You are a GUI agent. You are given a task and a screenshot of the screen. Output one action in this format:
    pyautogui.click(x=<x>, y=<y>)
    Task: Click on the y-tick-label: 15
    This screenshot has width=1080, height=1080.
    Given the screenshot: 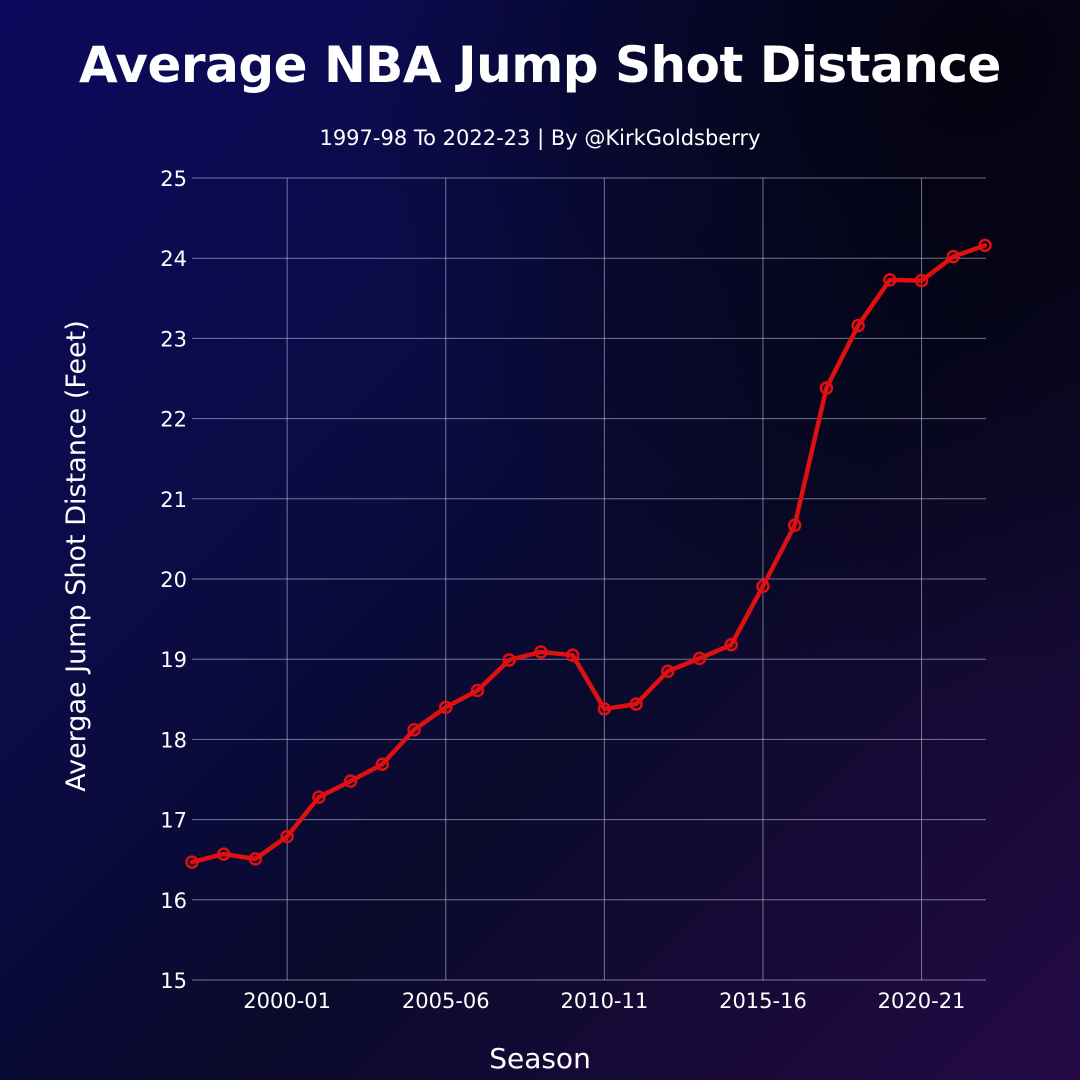 What is the action you would take?
    pyautogui.click(x=173, y=981)
    